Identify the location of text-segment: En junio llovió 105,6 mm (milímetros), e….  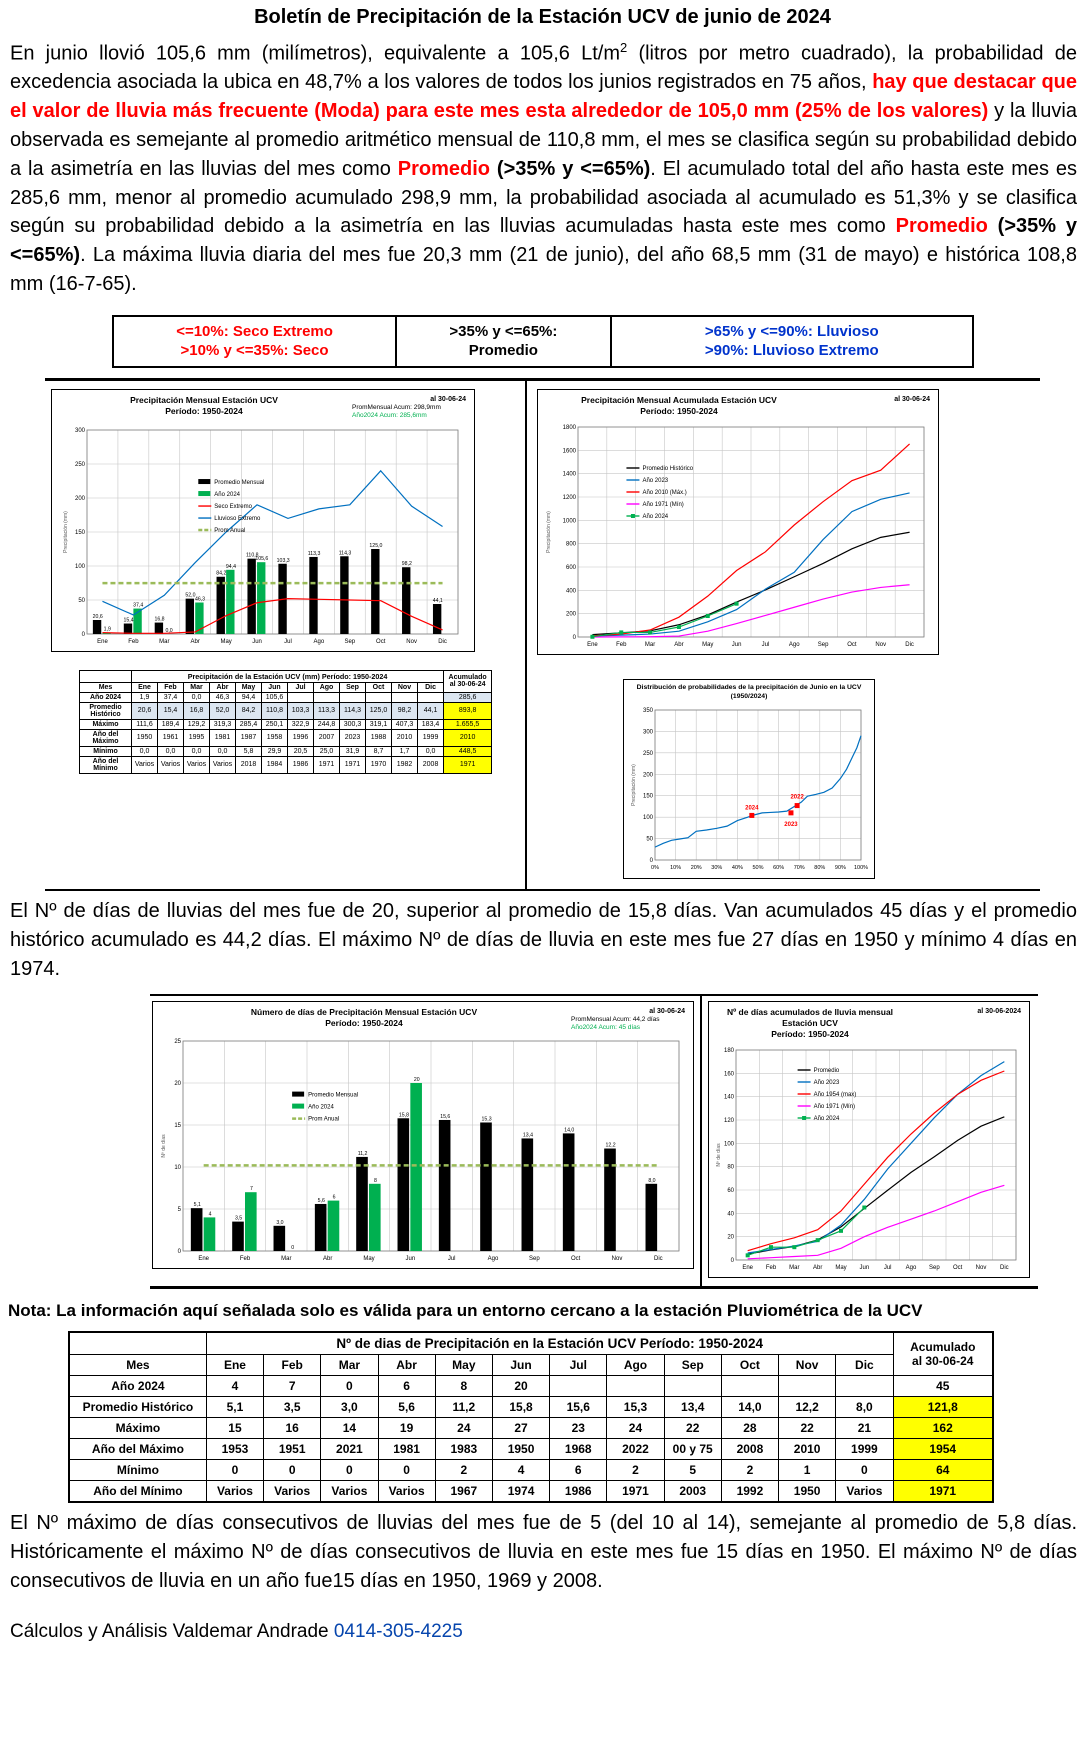
(315, 53).